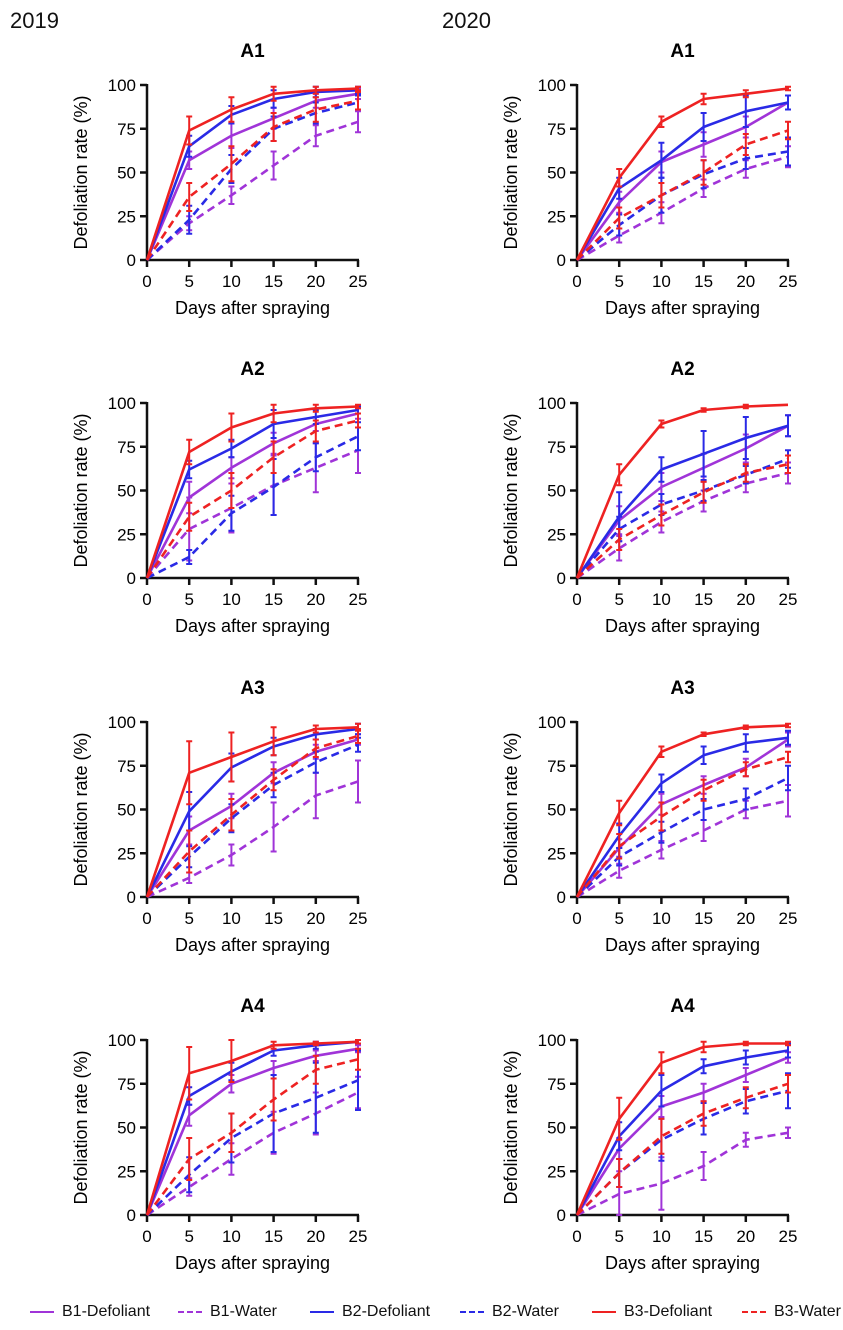  Describe the element at coordinates (561, 260) in the screenshot. I see `panel-2020-a1-ytick-label-0: 0` at that location.